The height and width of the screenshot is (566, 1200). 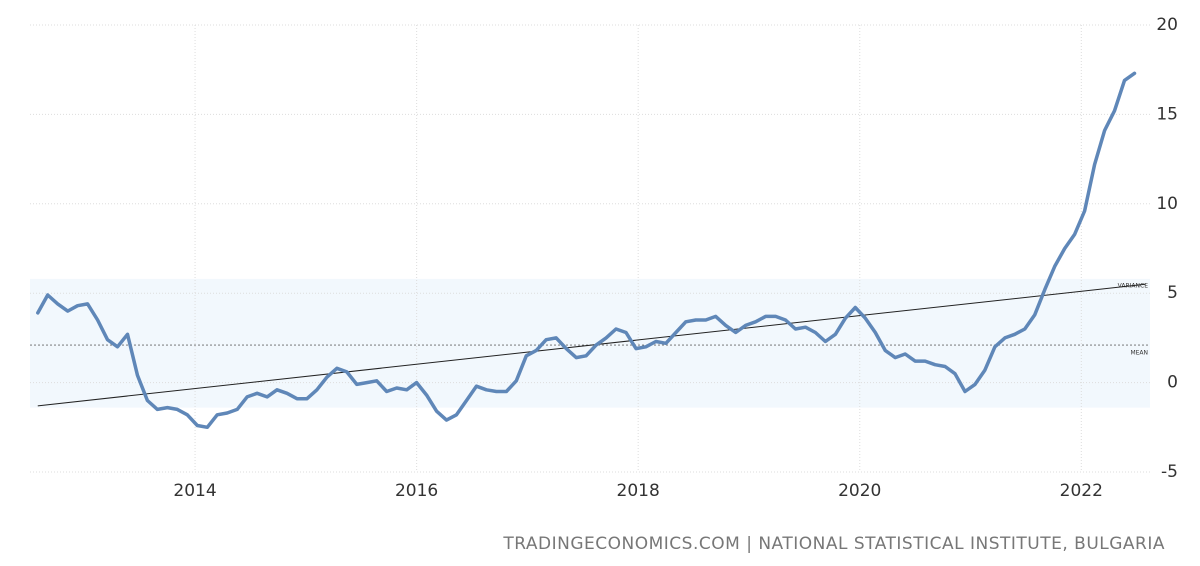 I want to click on y-tick-label: 0, so click(x=1172, y=383).